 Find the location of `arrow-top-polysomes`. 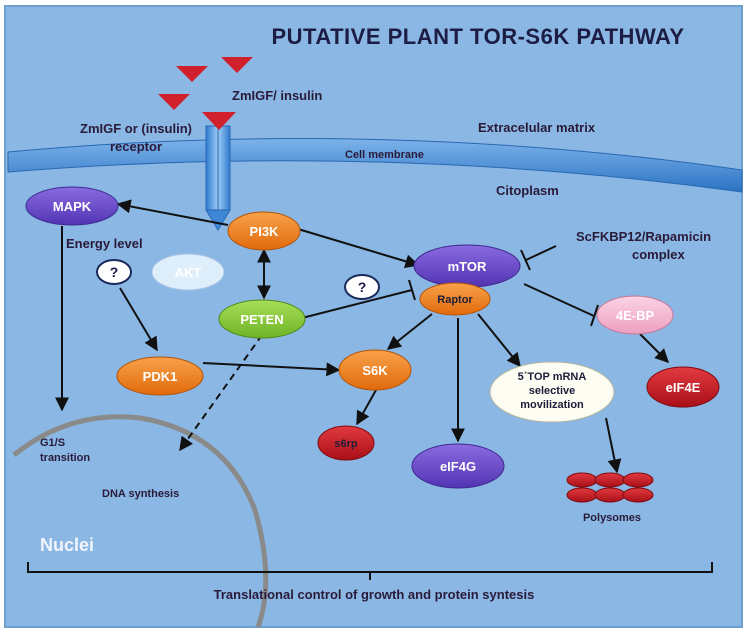

arrow-top-polysomes is located at coordinates (613, 445).